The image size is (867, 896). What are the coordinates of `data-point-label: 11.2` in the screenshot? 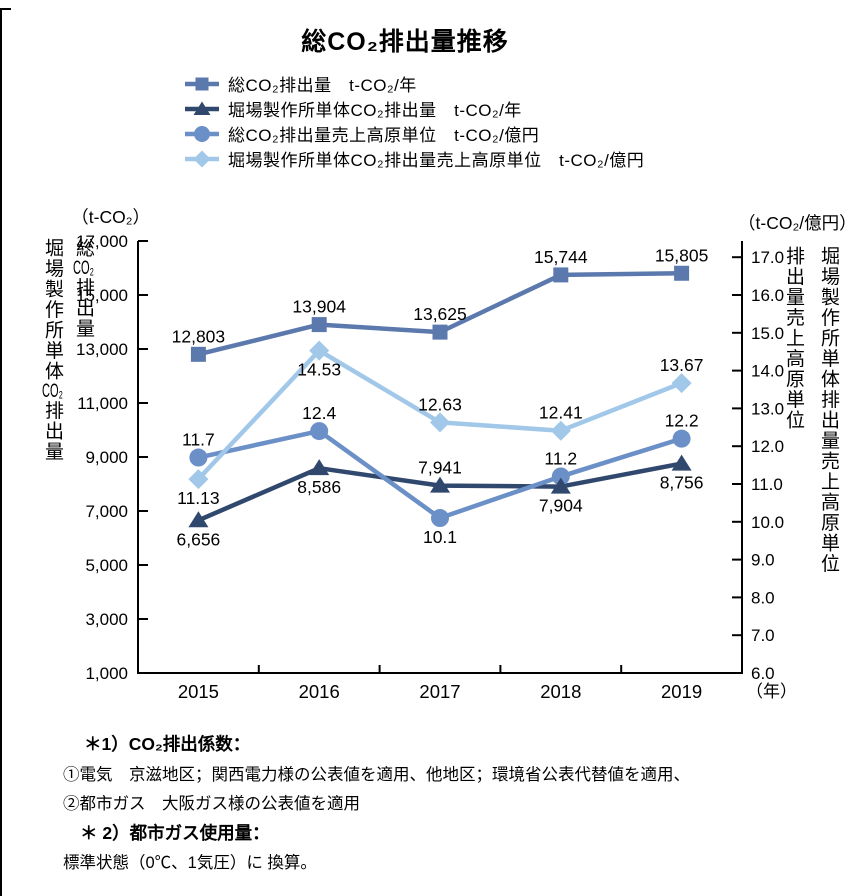 It's located at (560, 458).